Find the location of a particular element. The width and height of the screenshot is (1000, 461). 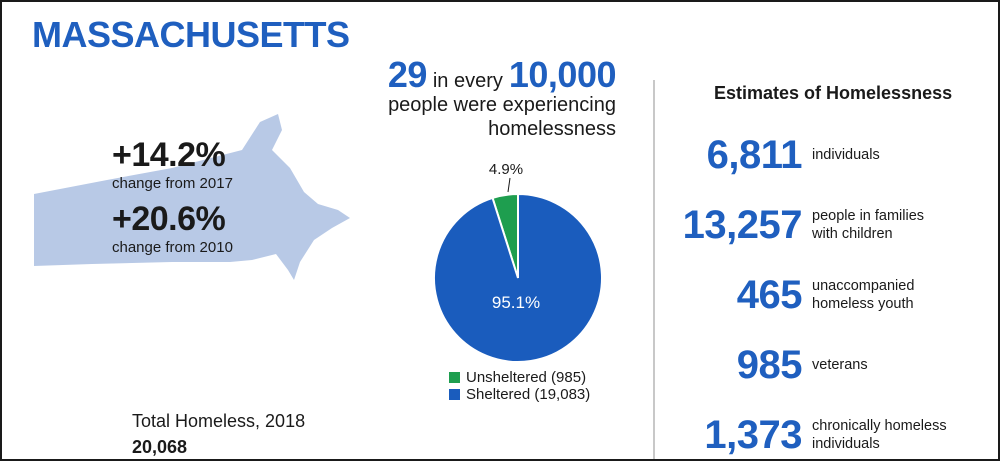

legend-item-unsheltered: Unsheltered (985) is located at coordinates (519, 377).